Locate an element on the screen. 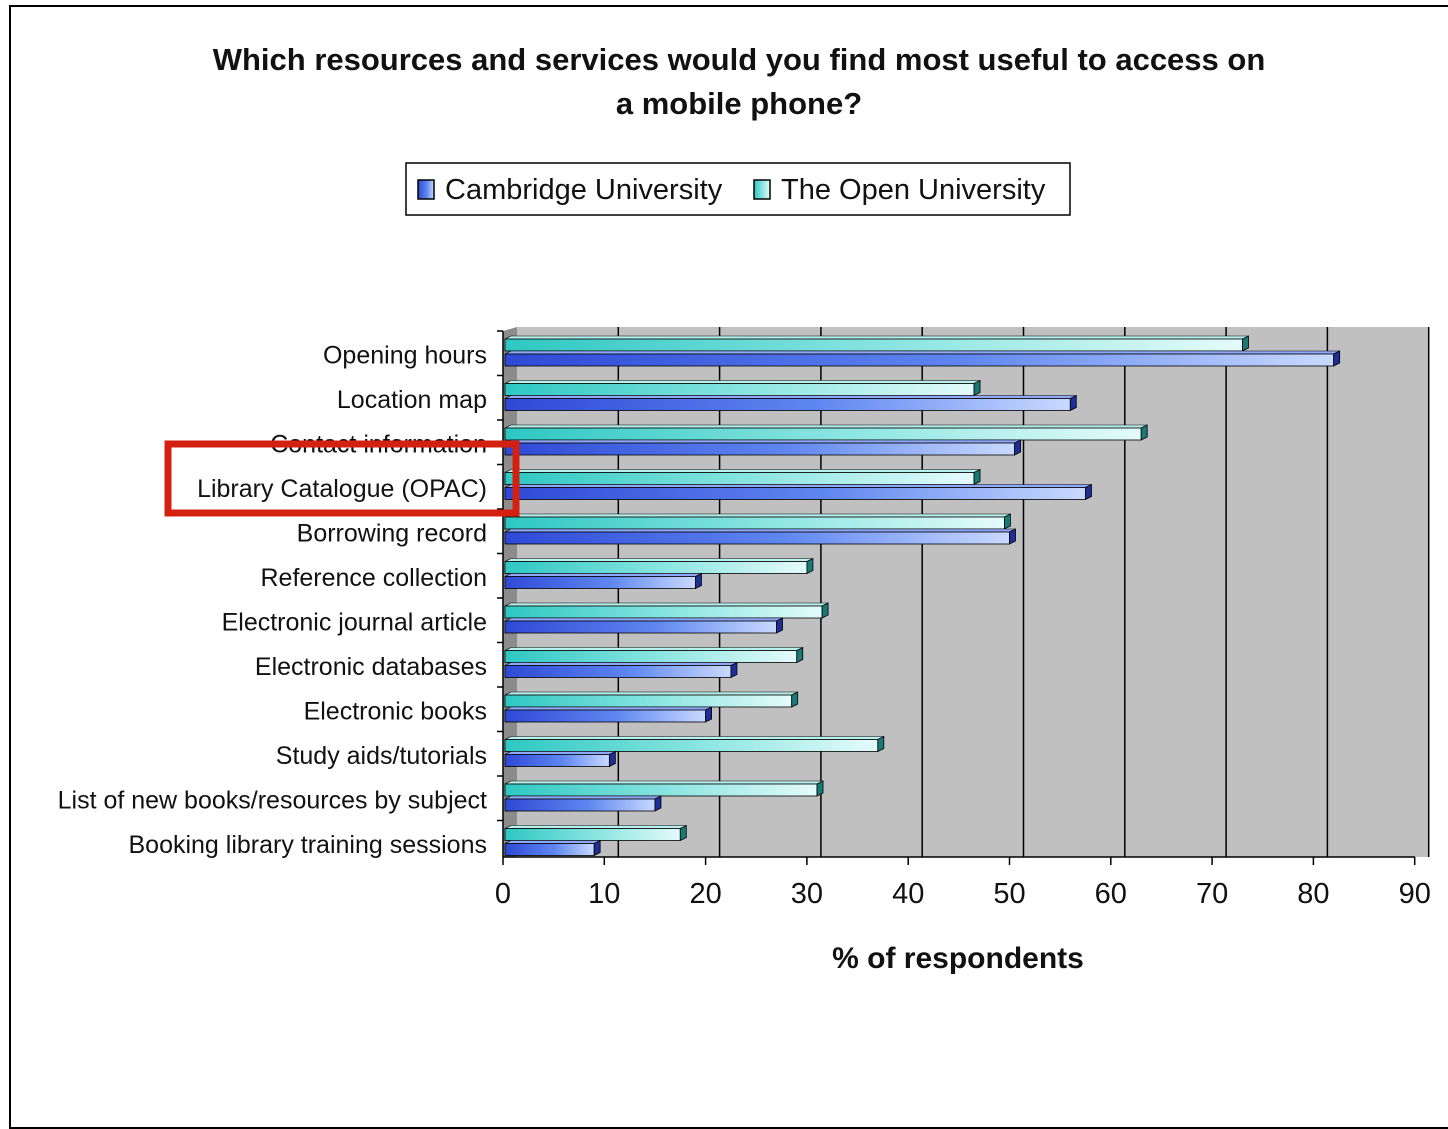 This screenshot has width=1448, height=1129. category-label: Electronic books is located at coordinates (395, 711).